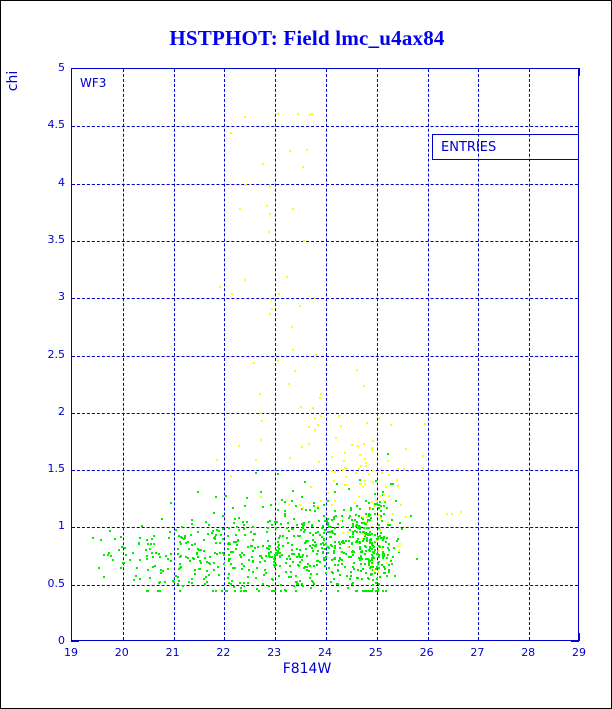  Describe the element at coordinates (469, 147) in the screenshot. I see `legend-entries-label: ENTRIES` at that location.